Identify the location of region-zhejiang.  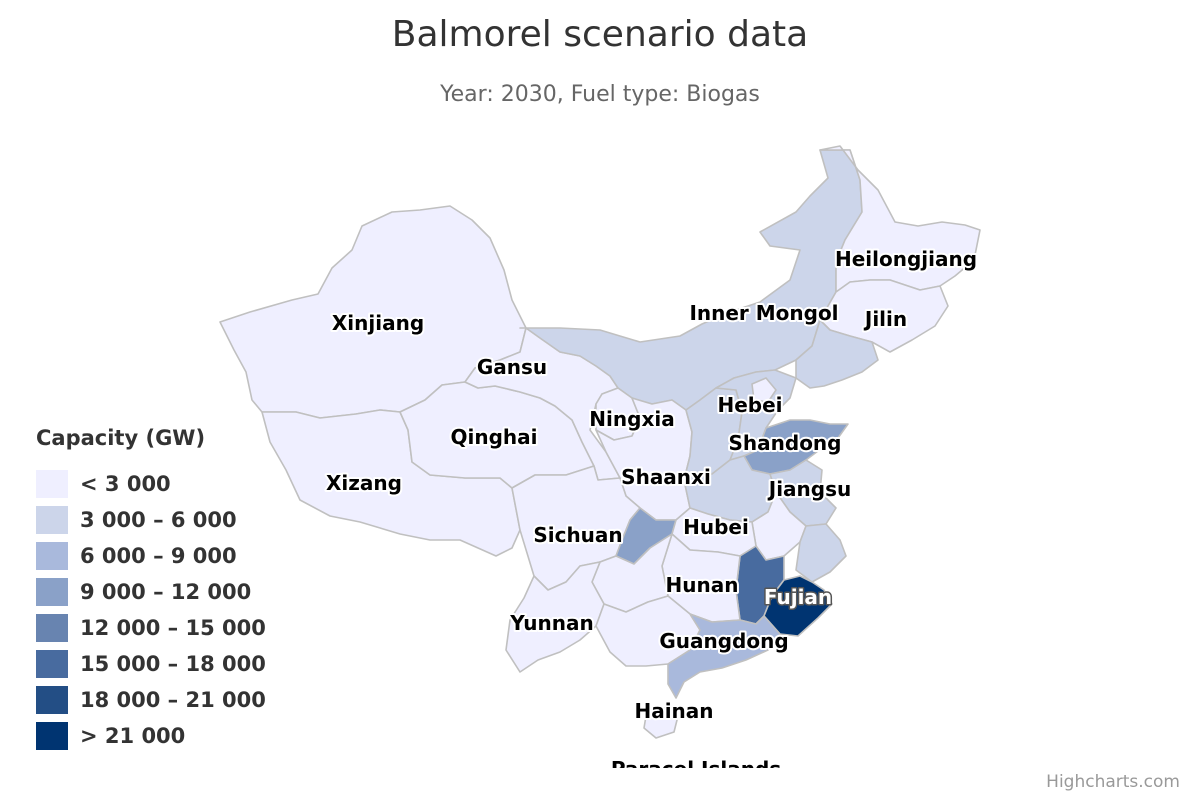
(821, 553).